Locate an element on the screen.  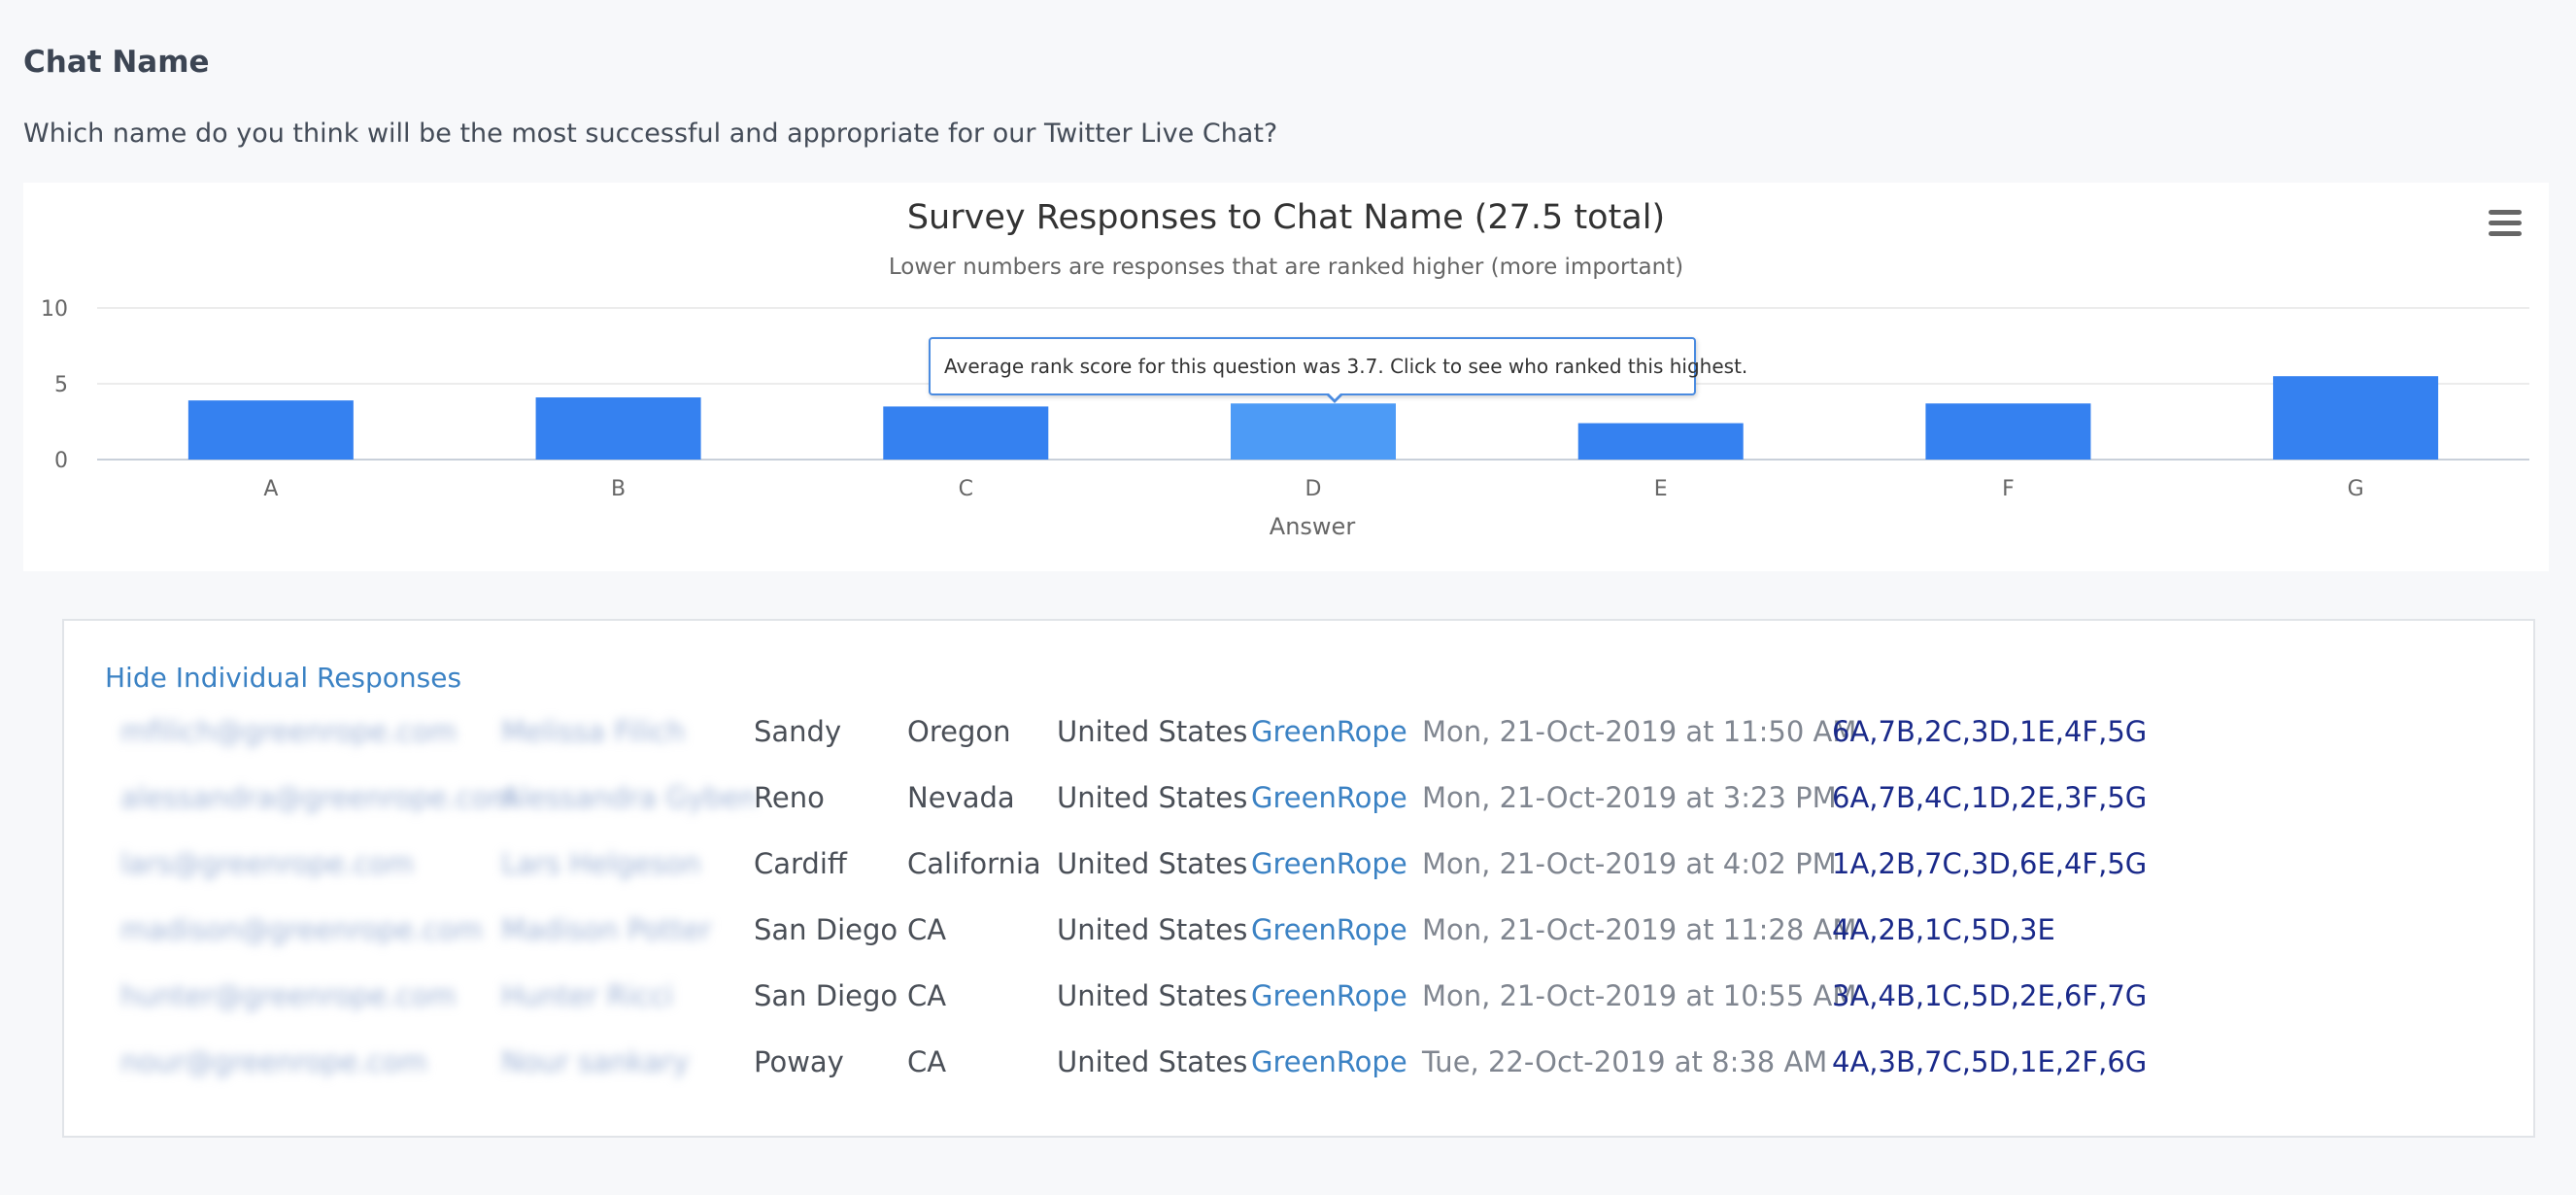
bar-e is located at coordinates (1660, 441).